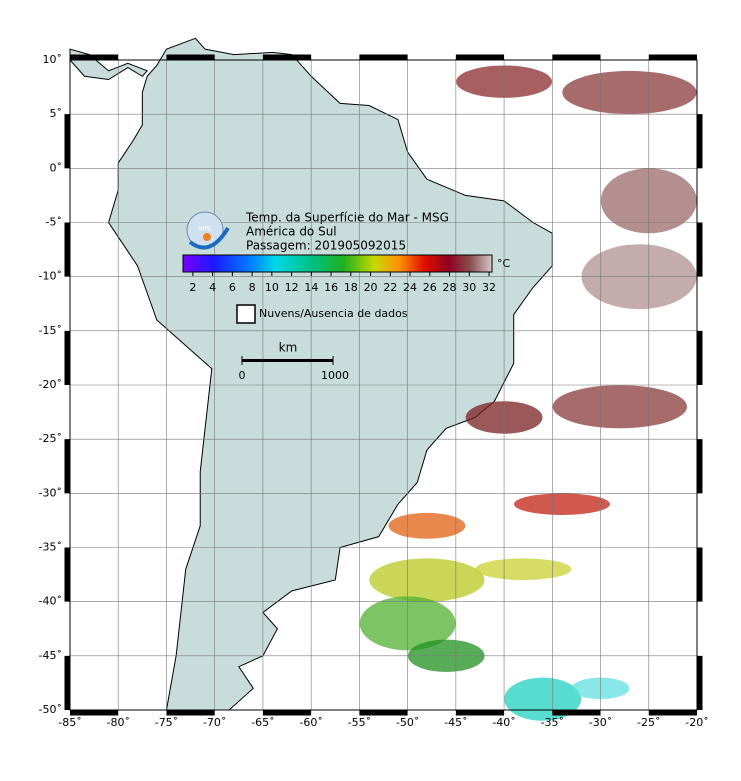 This screenshot has width=741, height=781. I want to click on colorbar-tick-label: 32, so click(489, 287).